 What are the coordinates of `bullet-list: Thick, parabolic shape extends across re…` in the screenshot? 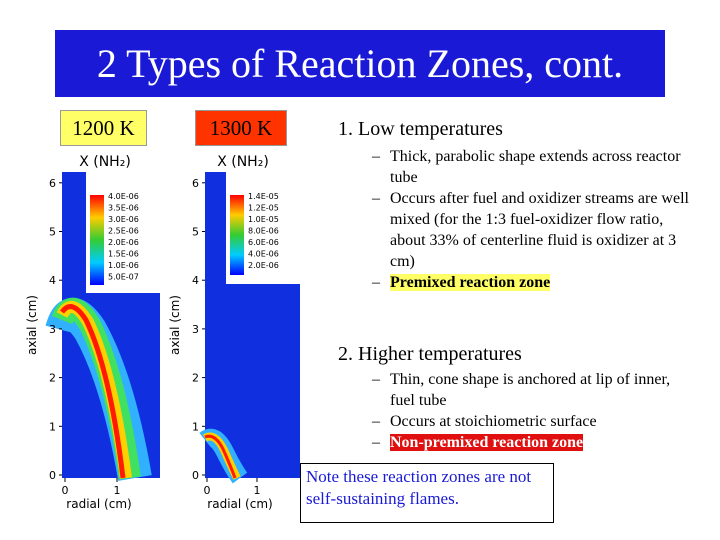 It's located at (531, 219).